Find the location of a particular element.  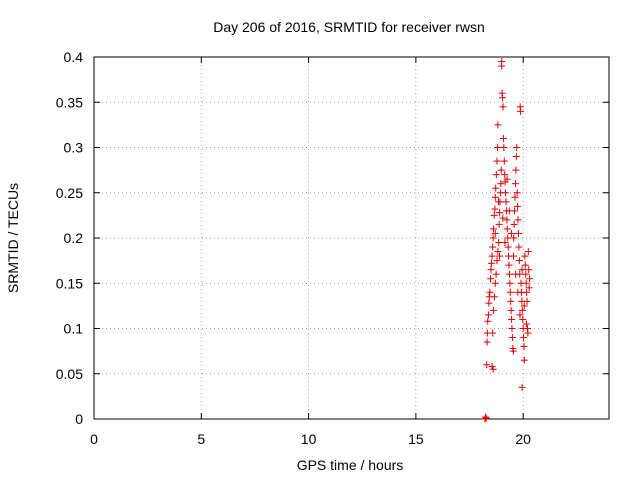

y-tick-label: 0.35 is located at coordinates (69, 102).